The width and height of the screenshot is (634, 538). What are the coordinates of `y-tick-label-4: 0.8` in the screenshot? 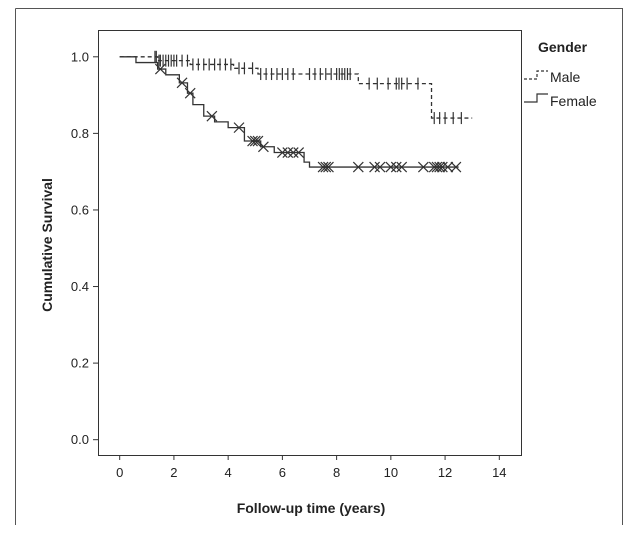 It's located at (80, 133).